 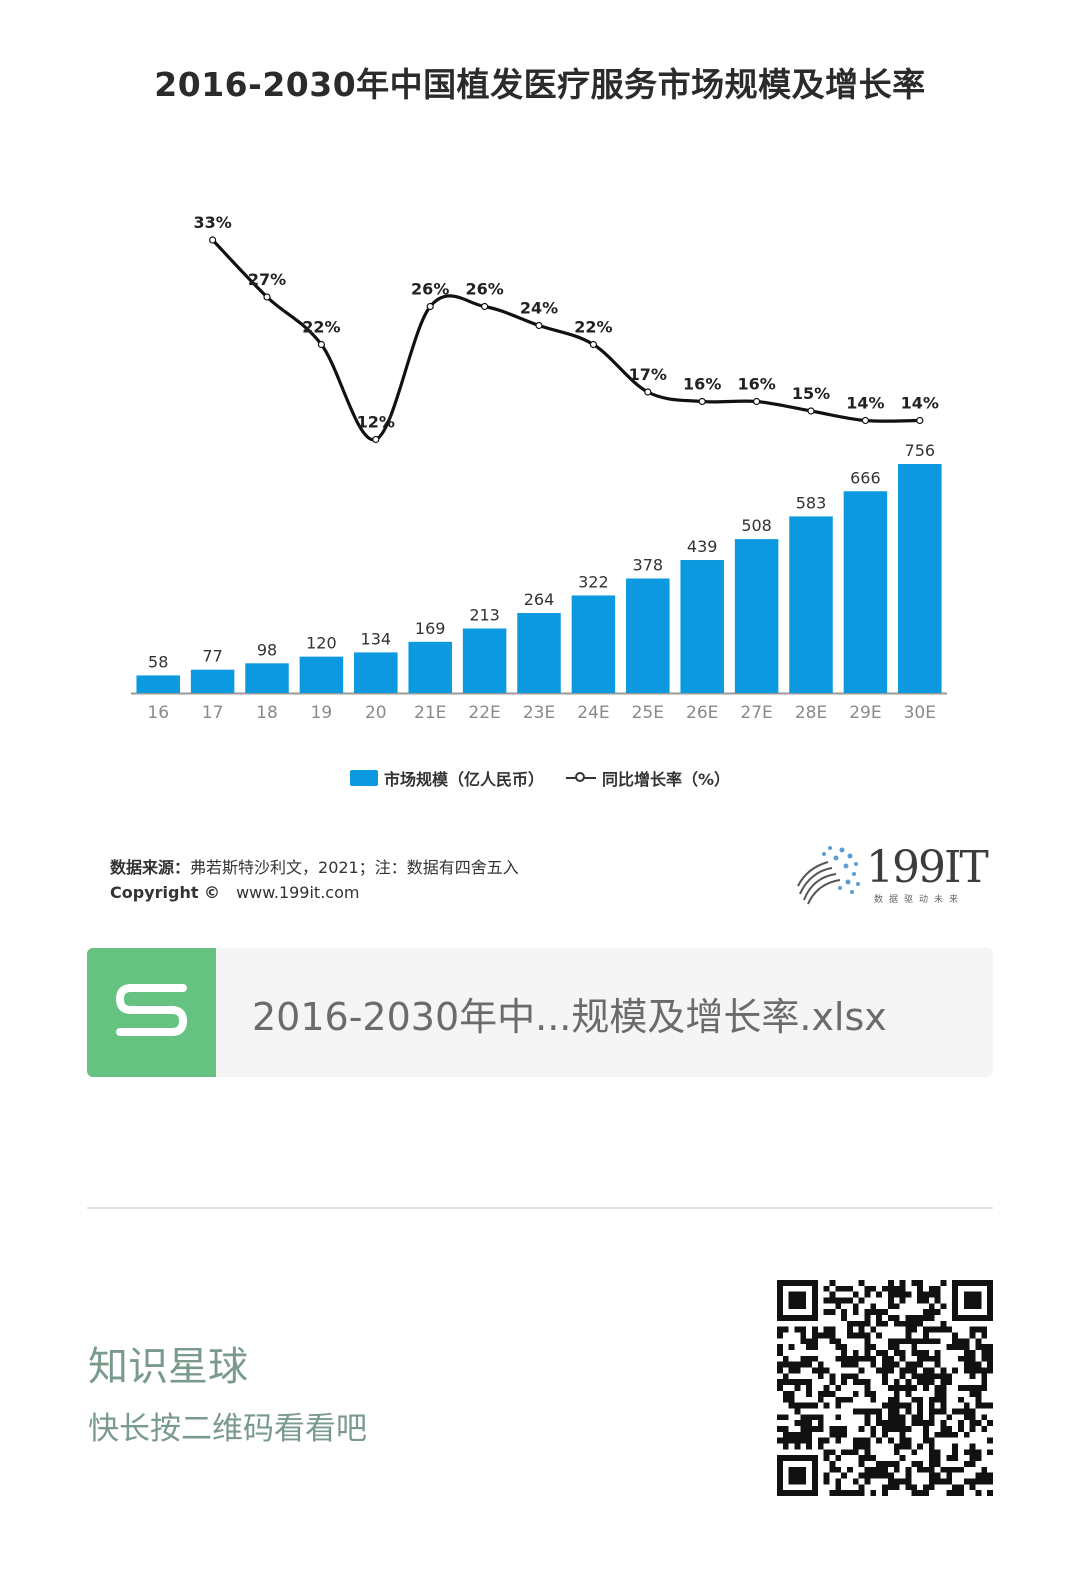 I want to click on bar-value-label: 120, so click(x=321, y=643).